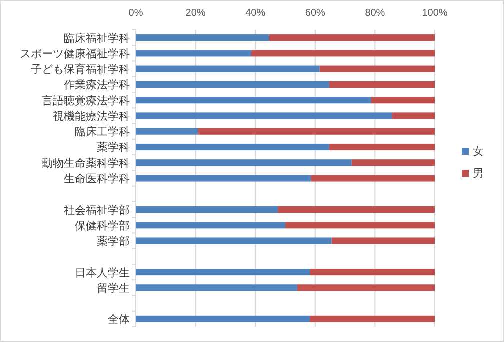 The height and width of the screenshot is (342, 504). Describe the element at coordinates (86, 163) in the screenshot. I see `y-tick-label: 動物生命薬科学科` at that location.